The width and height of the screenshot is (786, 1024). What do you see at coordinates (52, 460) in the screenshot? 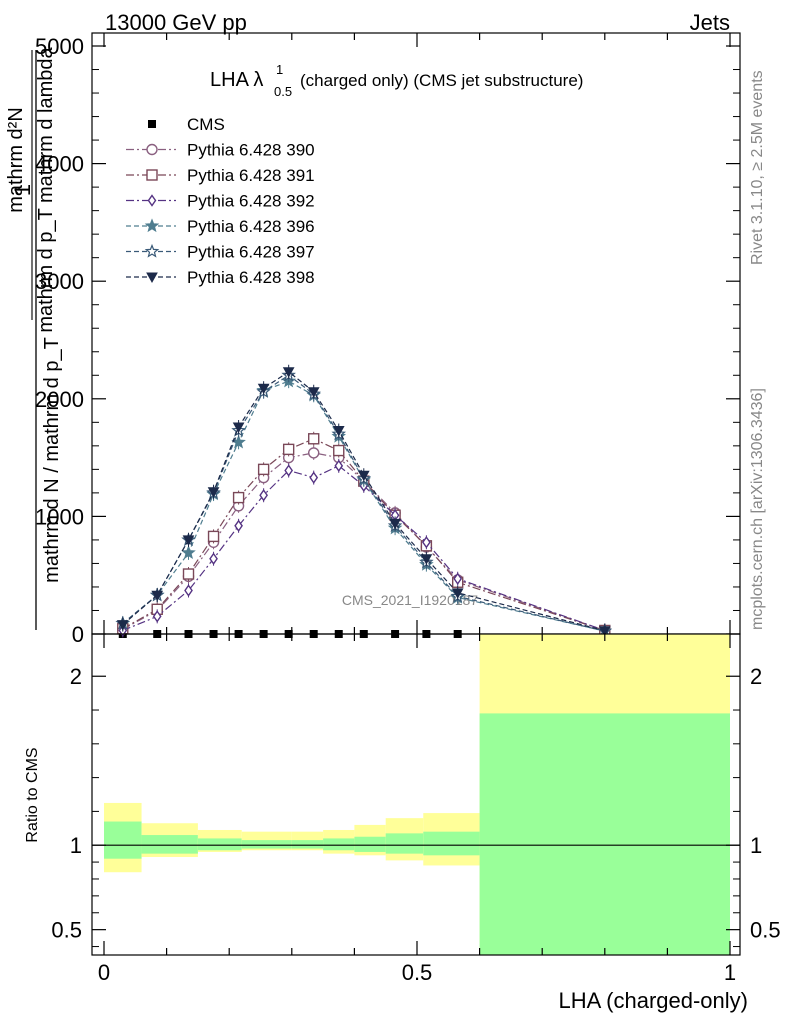
I see `ylabel-denominator: mathrm d N / mathrm d p_T` at bounding box center [52, 460].